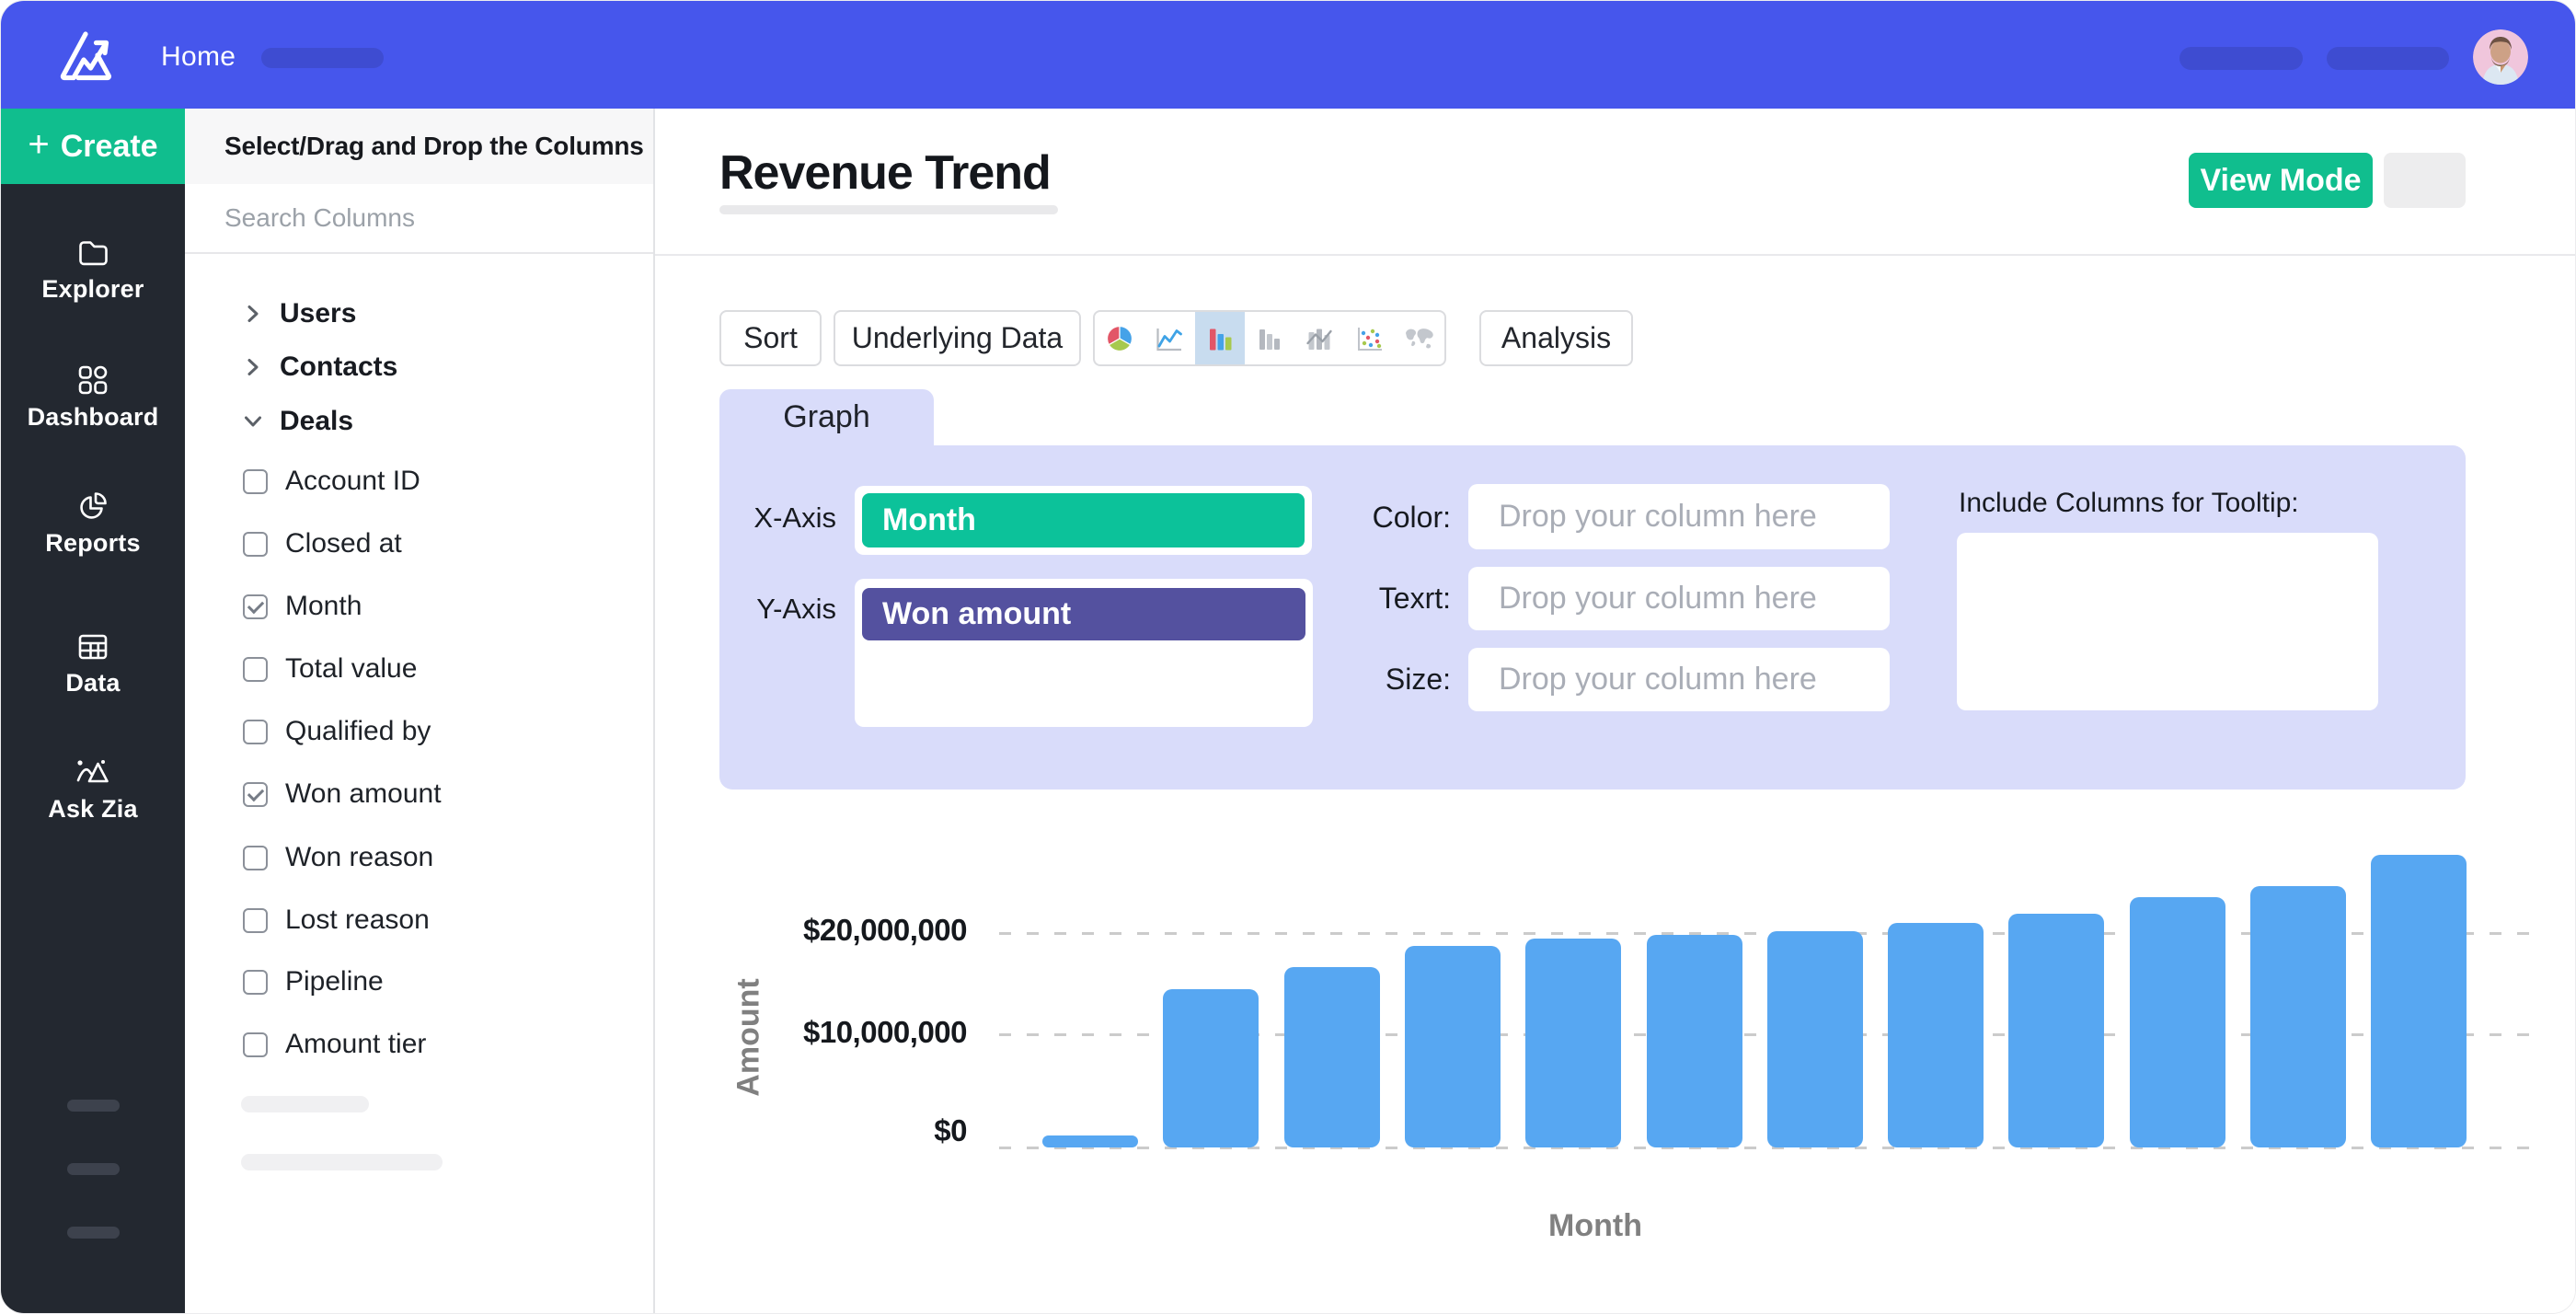 This screenshot has width=2576, height=1314. What do you see at coordinates (93, 398) in the screenshot?
I see `sidebar-item-dashboard: Dashboard` at bounding box center [93, 398].